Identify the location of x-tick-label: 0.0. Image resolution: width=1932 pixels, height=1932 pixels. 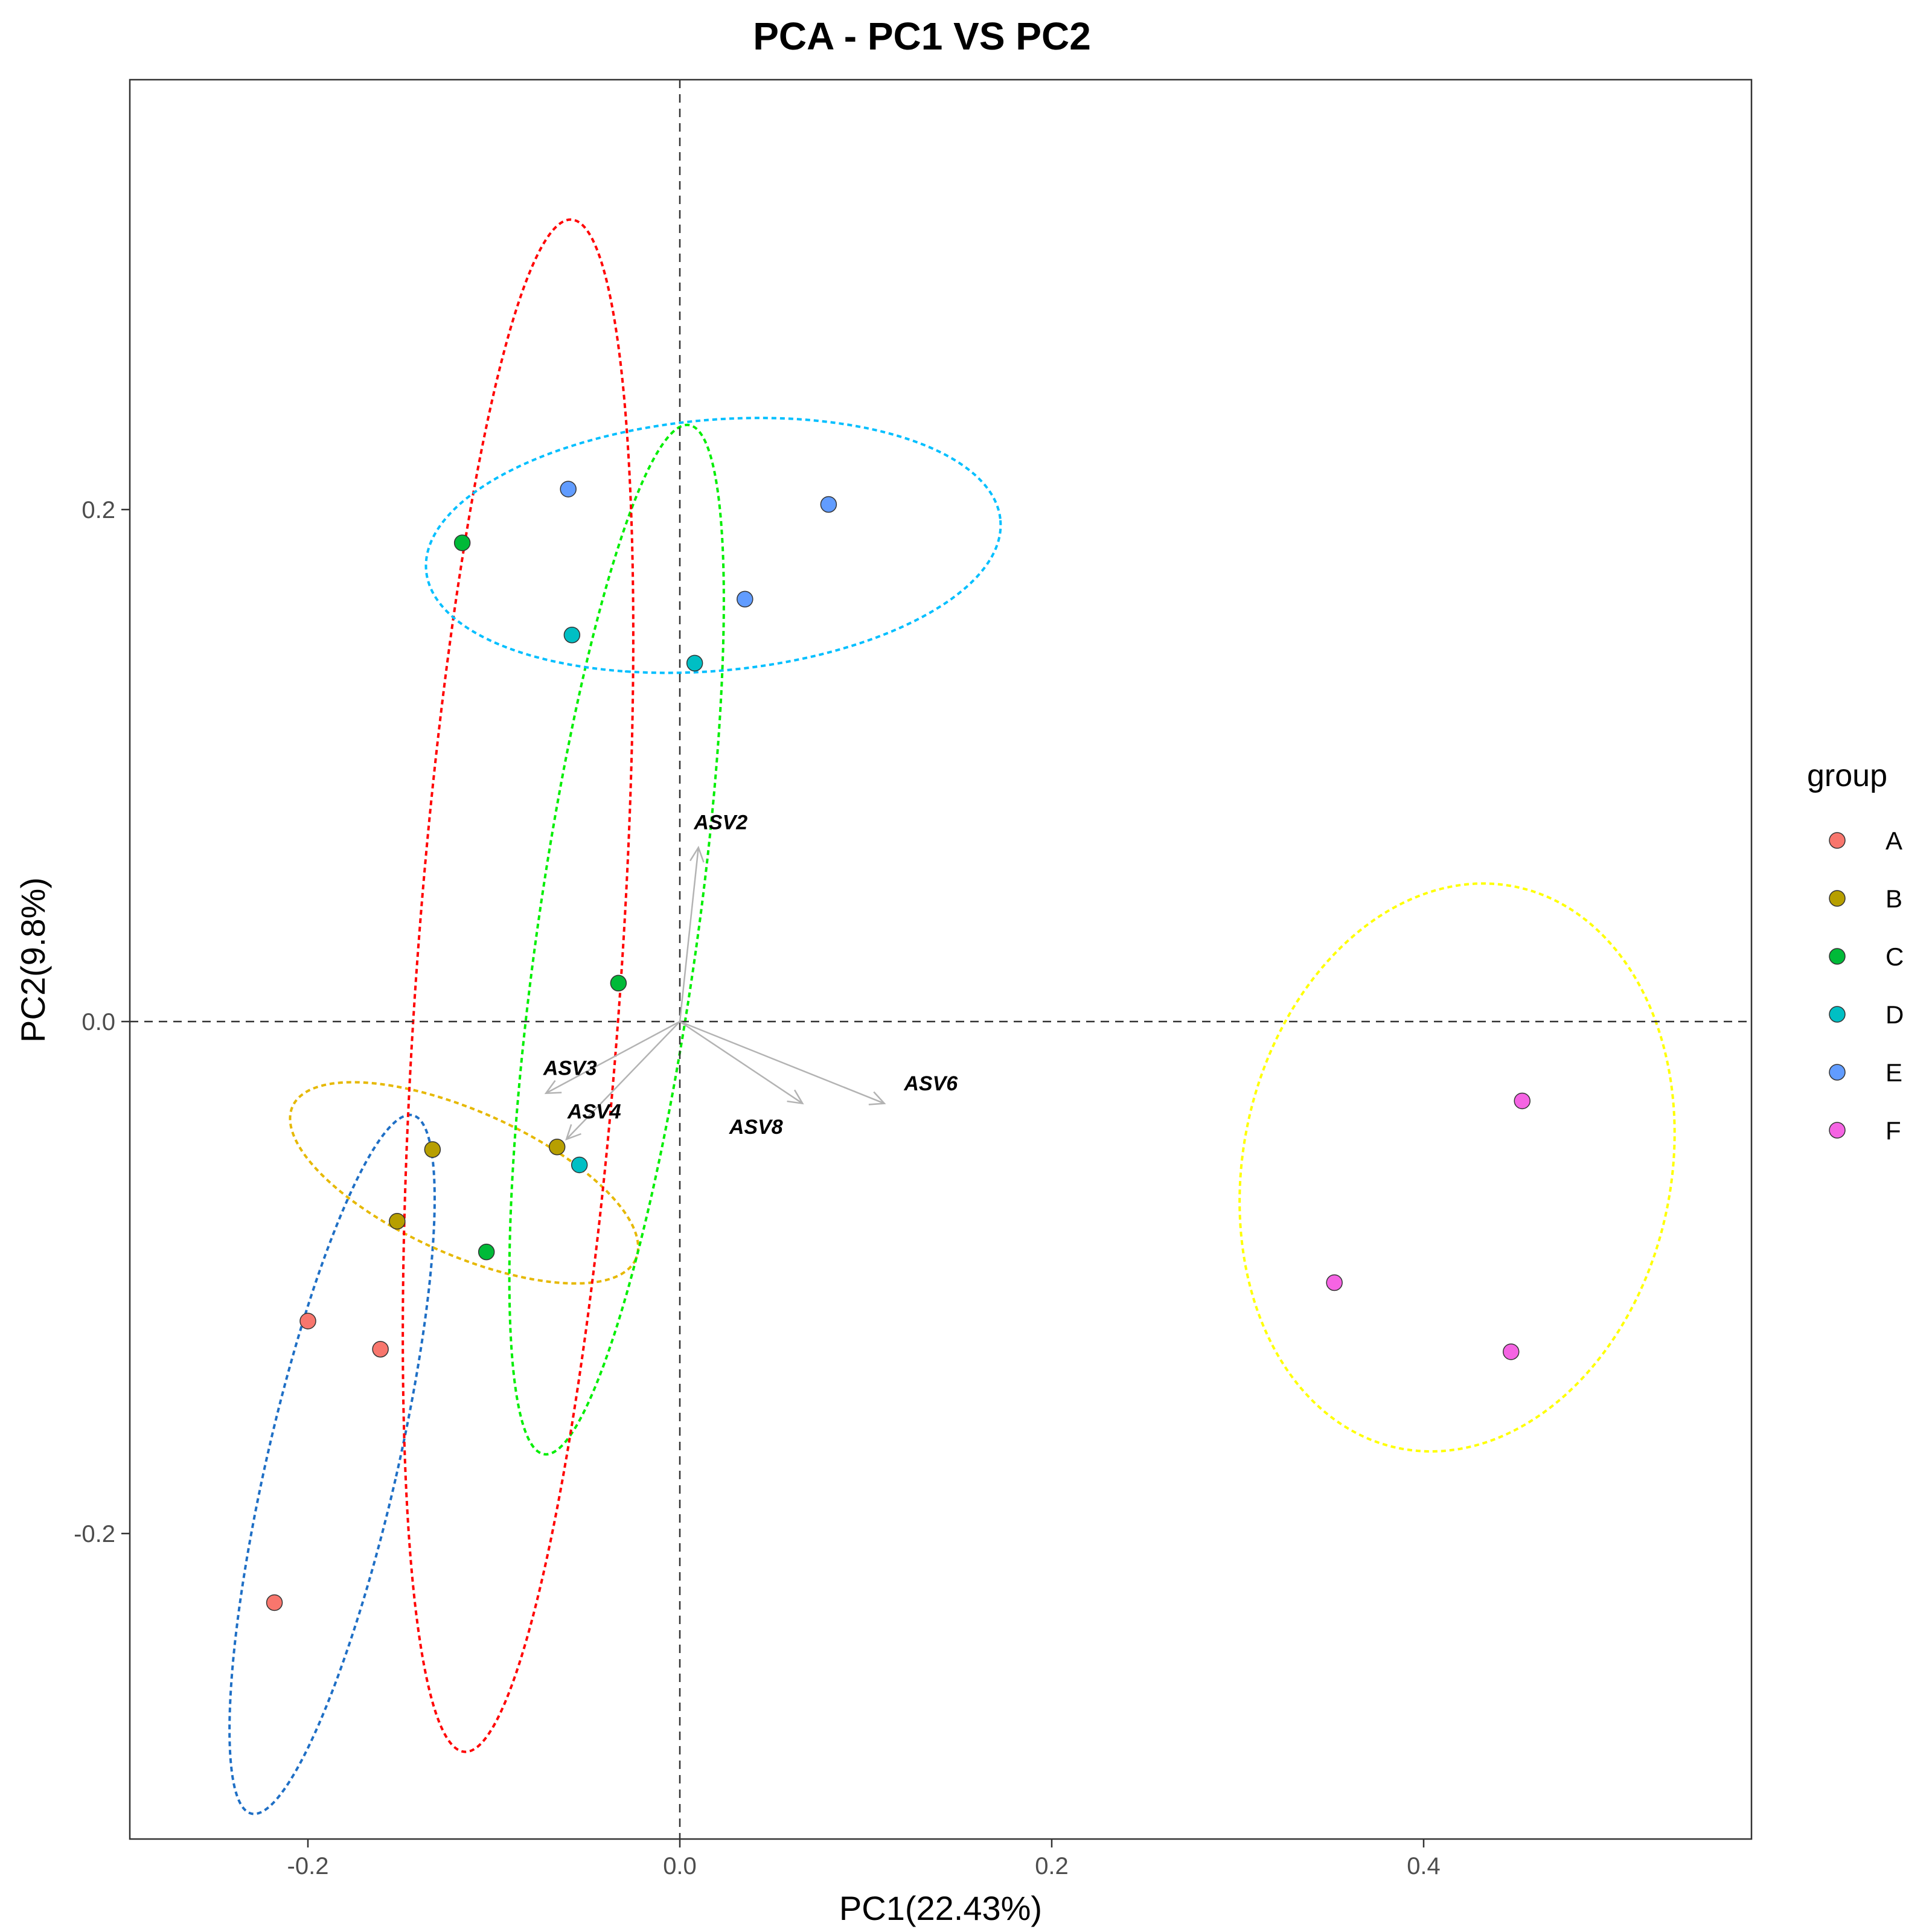
(680, 1866).